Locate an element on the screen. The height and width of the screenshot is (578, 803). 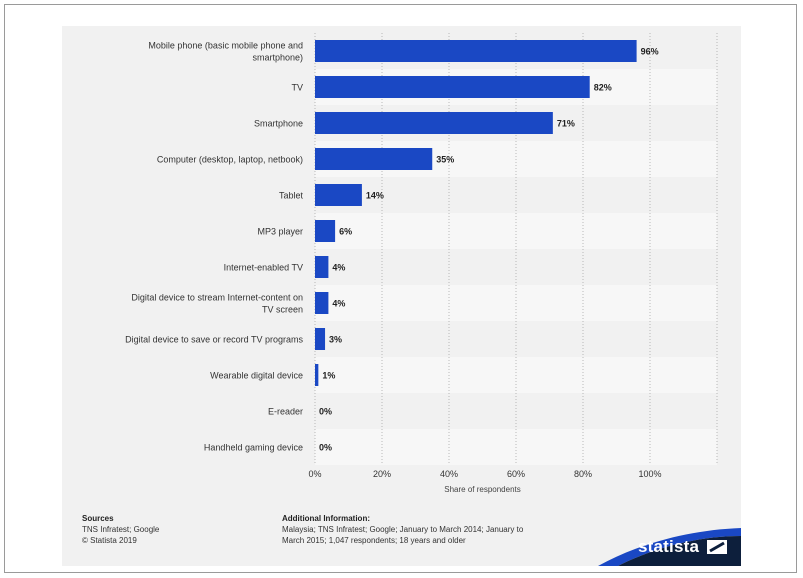
copyright-text: © Statista 2019 is located at coordinates (109, 540).